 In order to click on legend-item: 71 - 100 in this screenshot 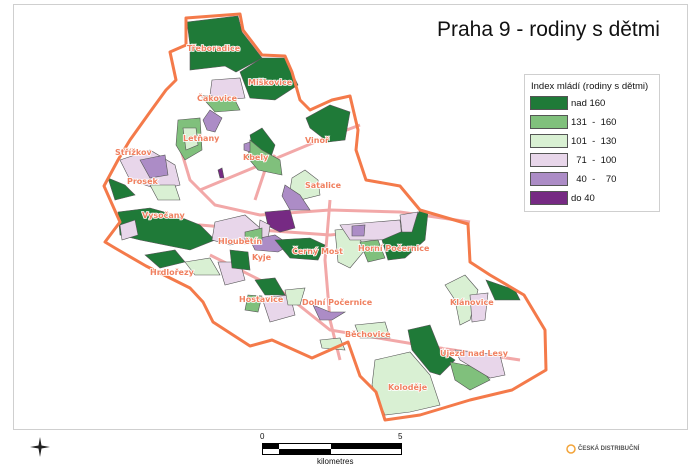, I will do `click(573, 160)`.